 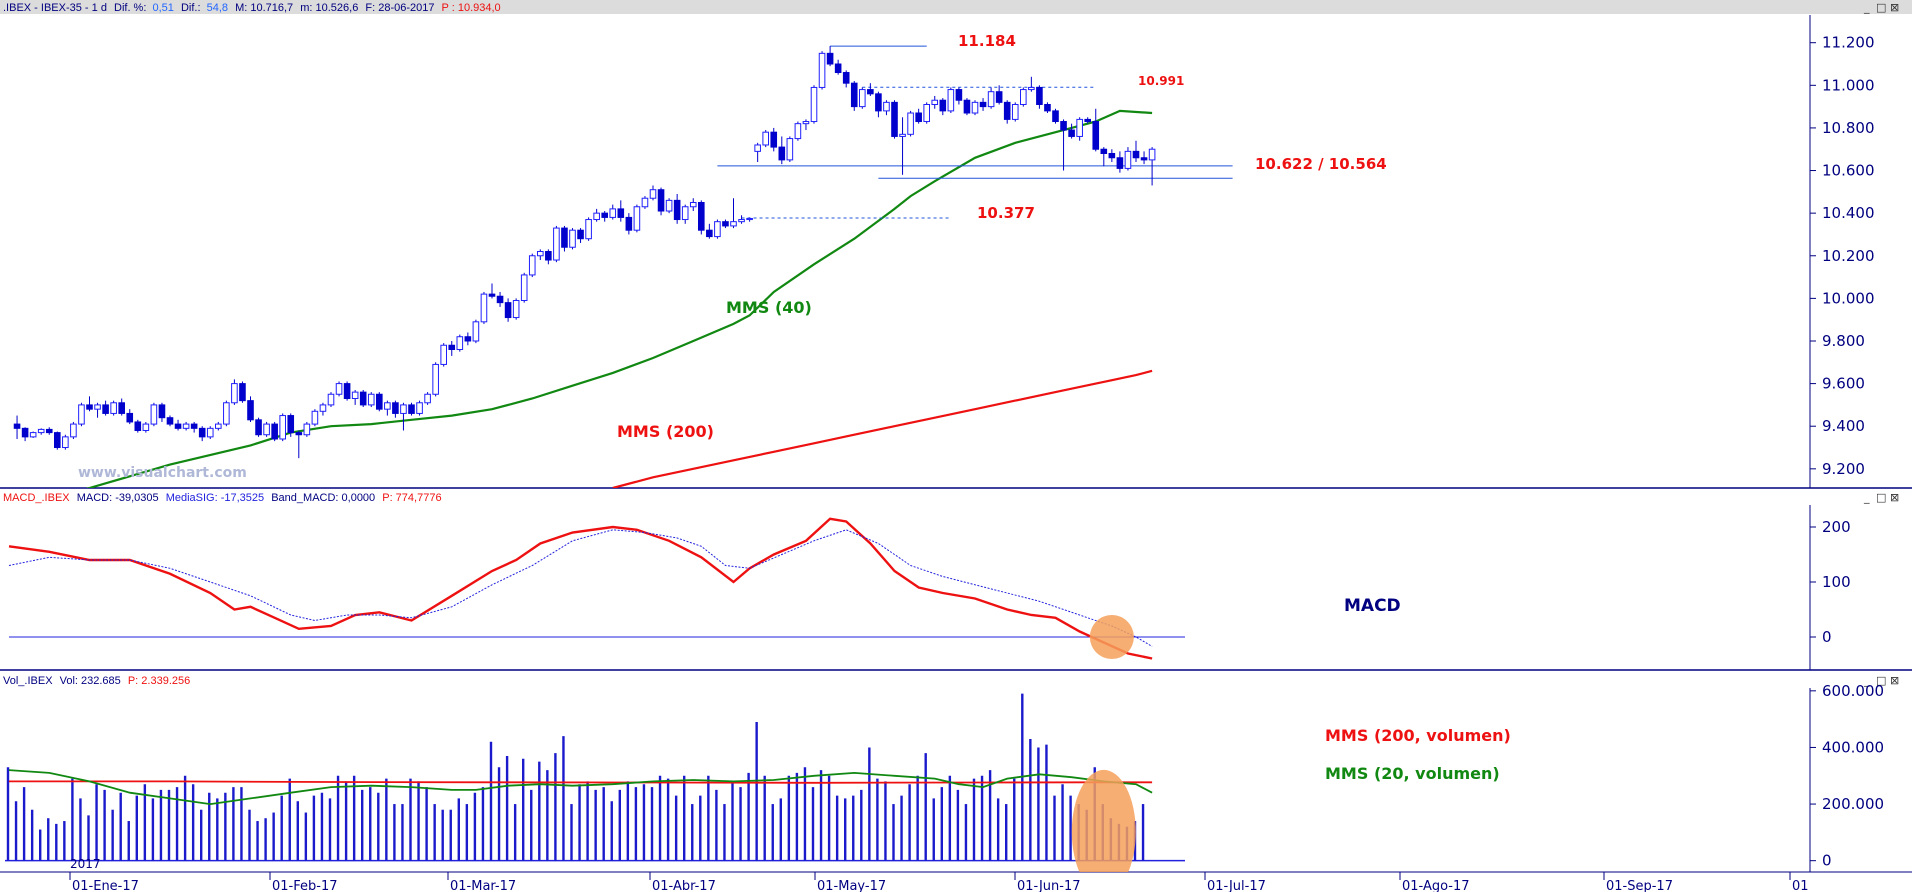 What do you see at coordinates (329, 8) in the screenshot?
I see `price-min: m: 10.526,6` at bounding box center [329, 8].